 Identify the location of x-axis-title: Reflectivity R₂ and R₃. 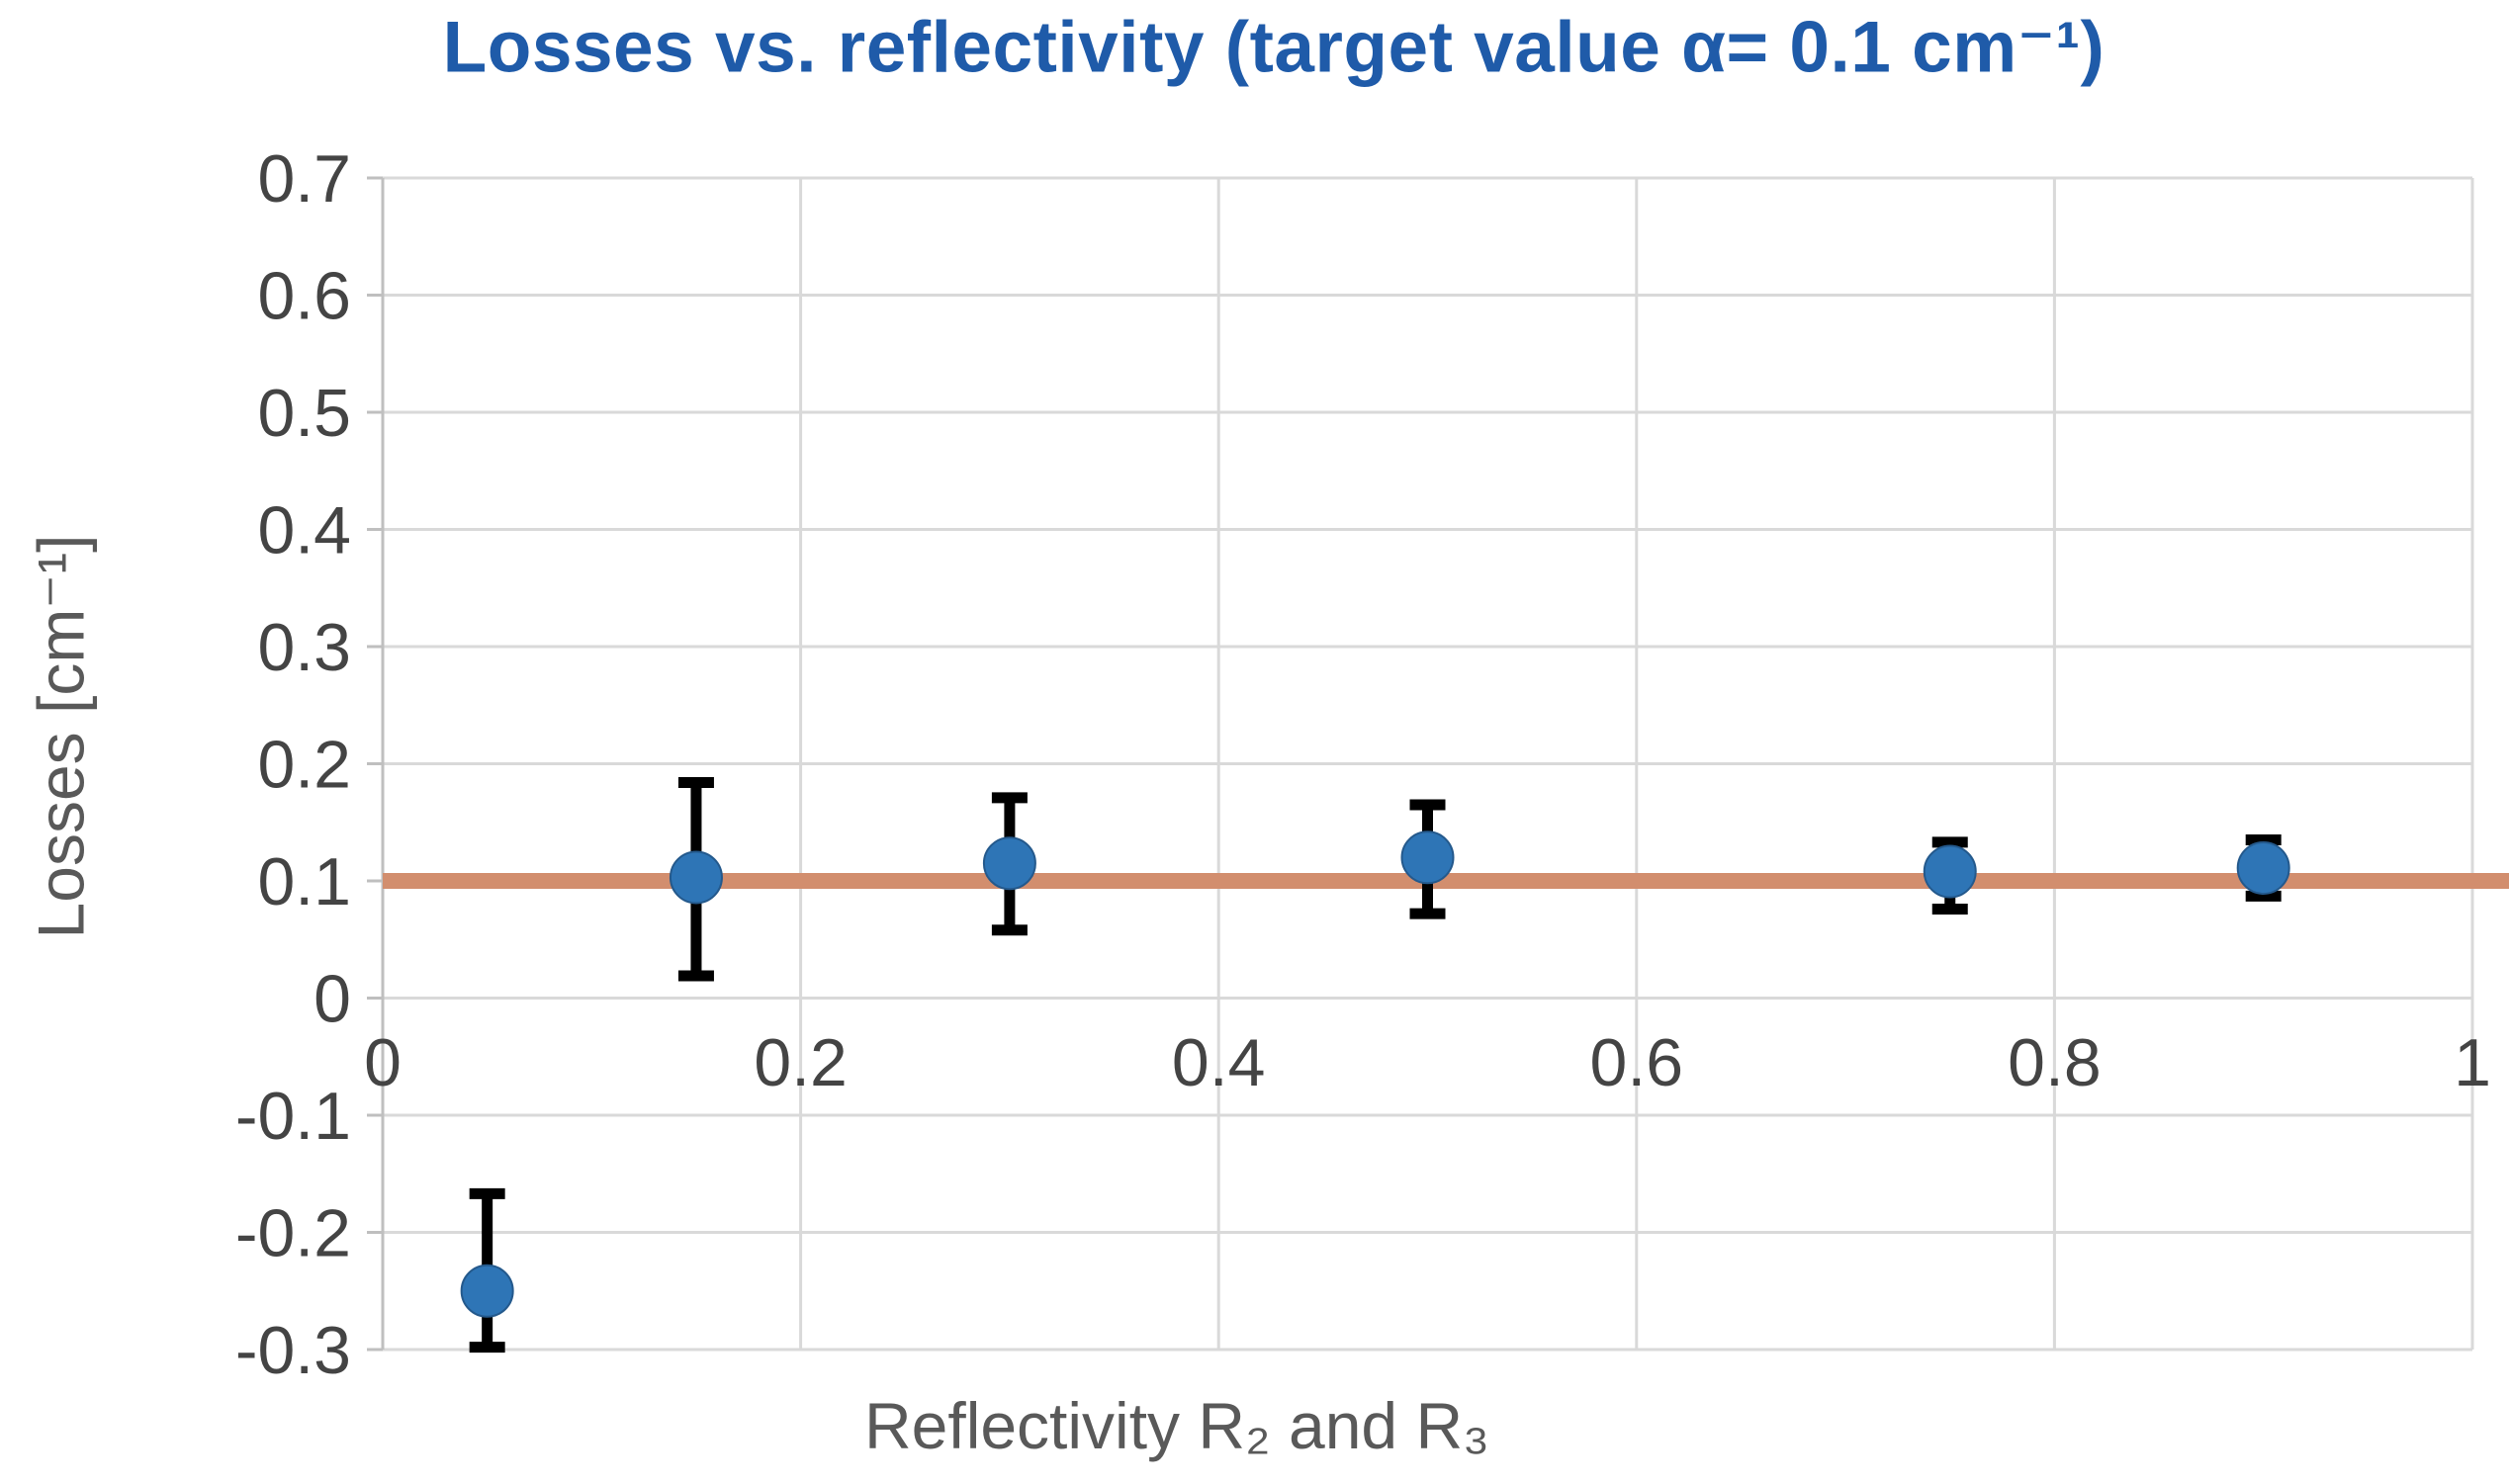
(1176, 1425).